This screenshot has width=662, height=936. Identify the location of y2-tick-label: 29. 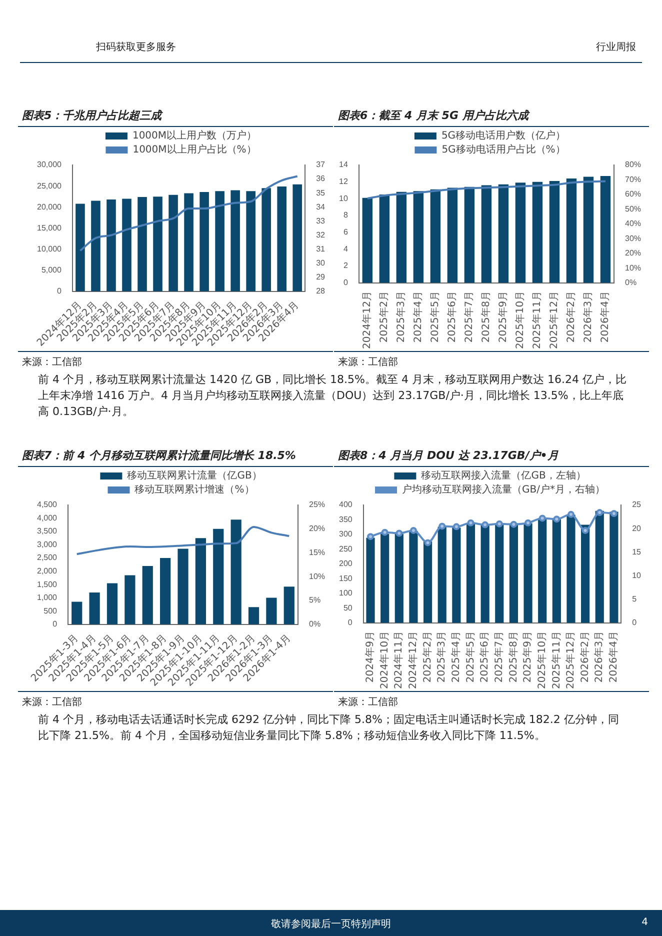
(321, 277).